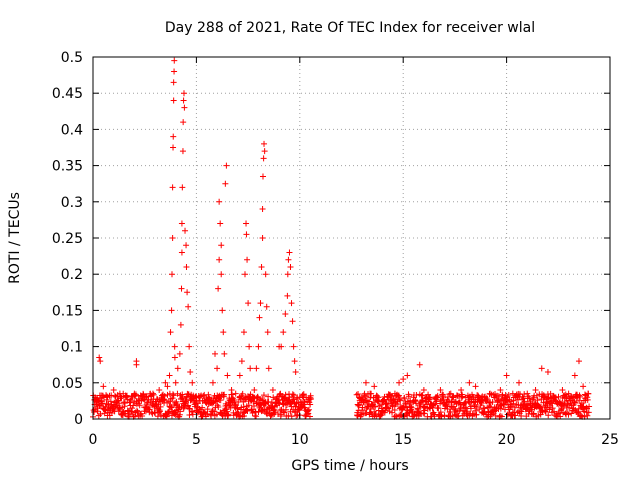 Image resolution: width=640 pixels, height=480 pixels. What do you see at coordinates (78, 420) in the screenshot?
I see `y-tick-label: 0` at bounding box center [78, 420].